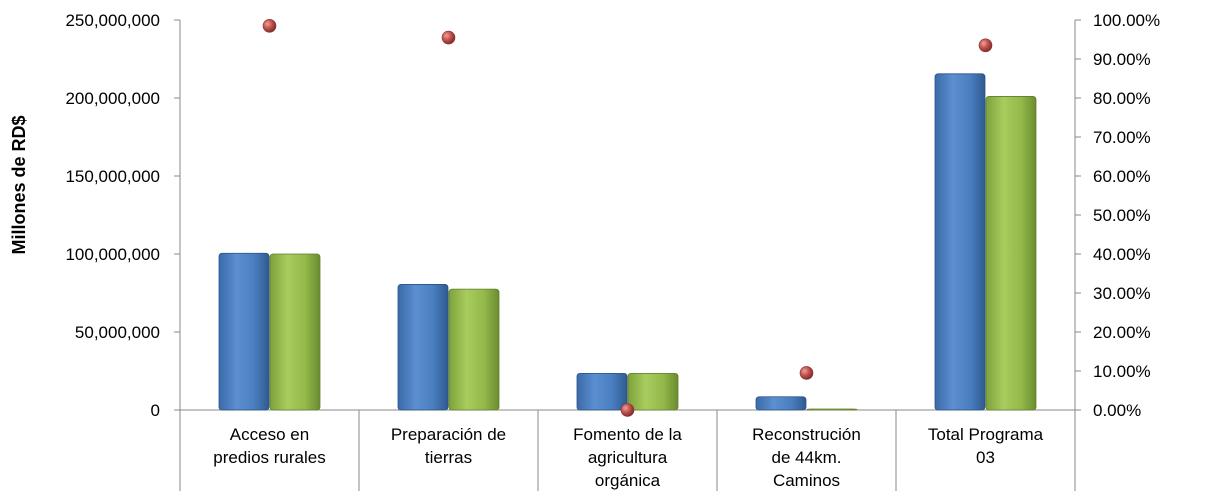 The width and height of the screenshot is (1207, 501). Describe the element at coordinates (1122, 98) in the screenshot. I see `right-tick-label: 80.00%` at that location.